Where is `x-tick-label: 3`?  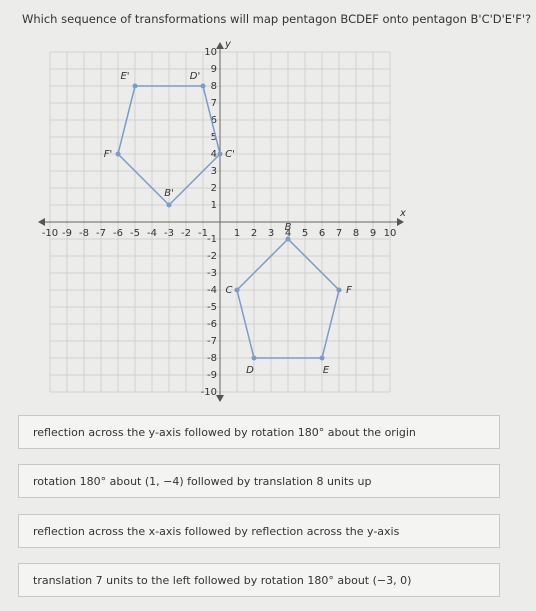 x-tick-label: 3 is located at coordinates (271, 233).